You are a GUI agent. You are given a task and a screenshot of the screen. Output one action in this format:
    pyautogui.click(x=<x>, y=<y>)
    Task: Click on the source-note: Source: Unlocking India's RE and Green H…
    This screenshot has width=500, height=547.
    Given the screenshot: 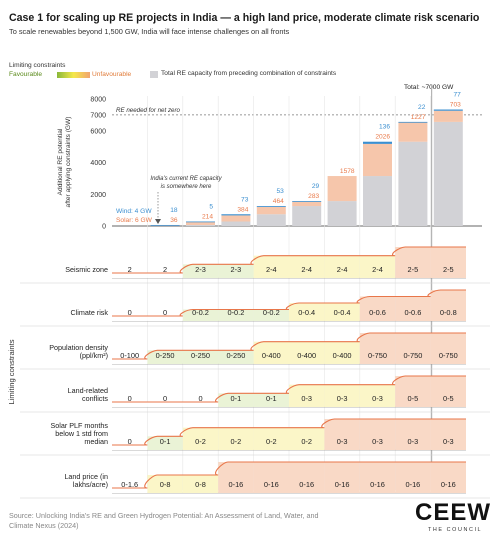 What is the action you would take?
    pyautogui.click(x=164, y=520)
    